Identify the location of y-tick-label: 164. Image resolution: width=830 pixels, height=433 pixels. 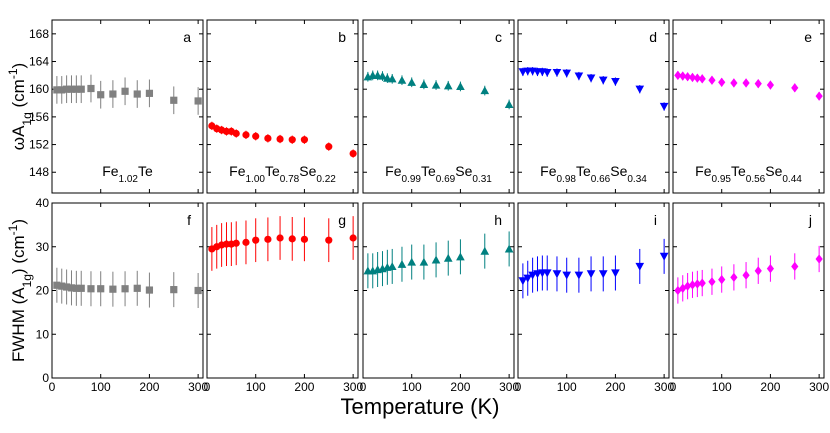
(39, 62).